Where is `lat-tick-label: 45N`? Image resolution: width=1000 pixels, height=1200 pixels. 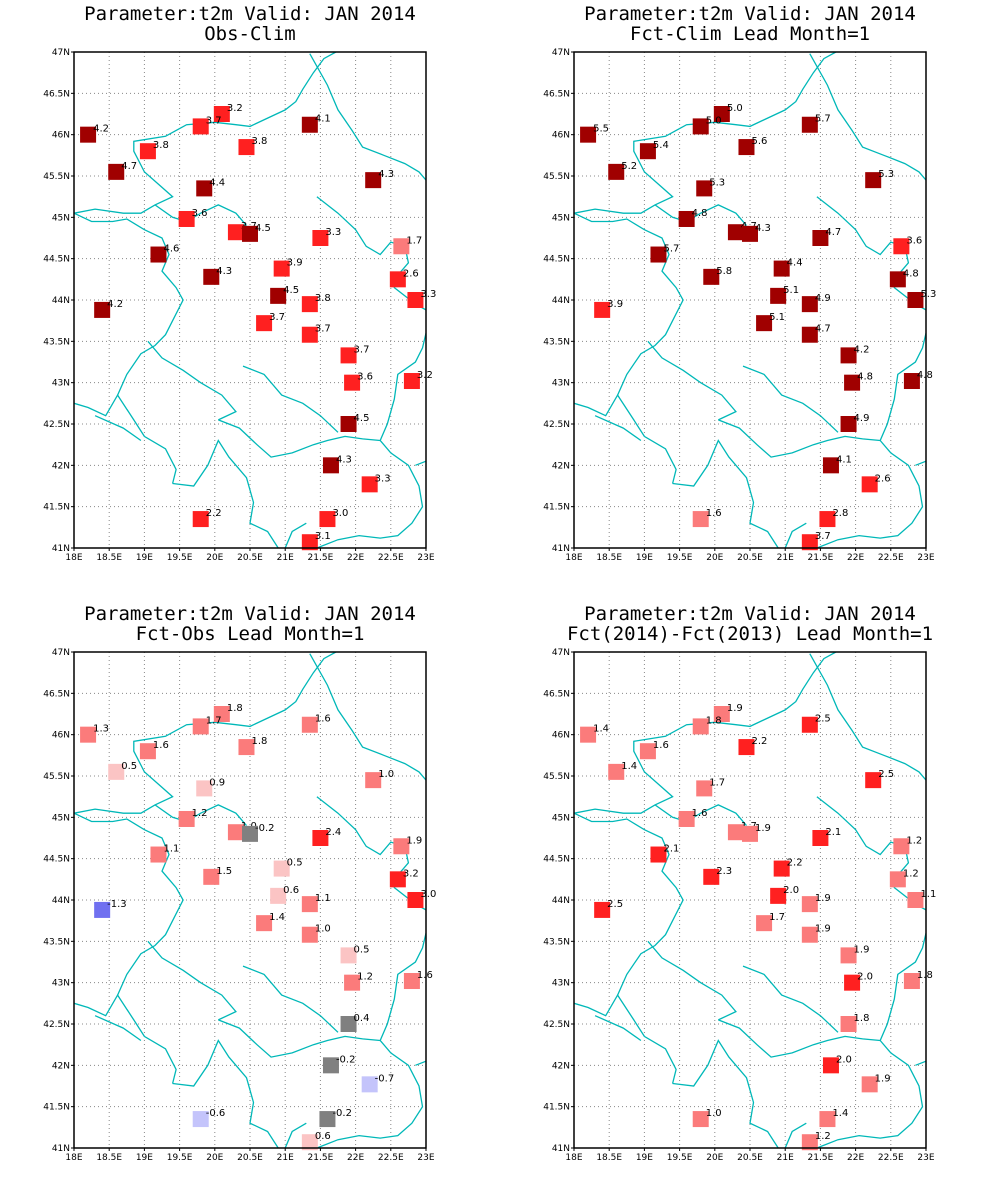
lat-tick-label: 45N is located at coordinates (561, 218).